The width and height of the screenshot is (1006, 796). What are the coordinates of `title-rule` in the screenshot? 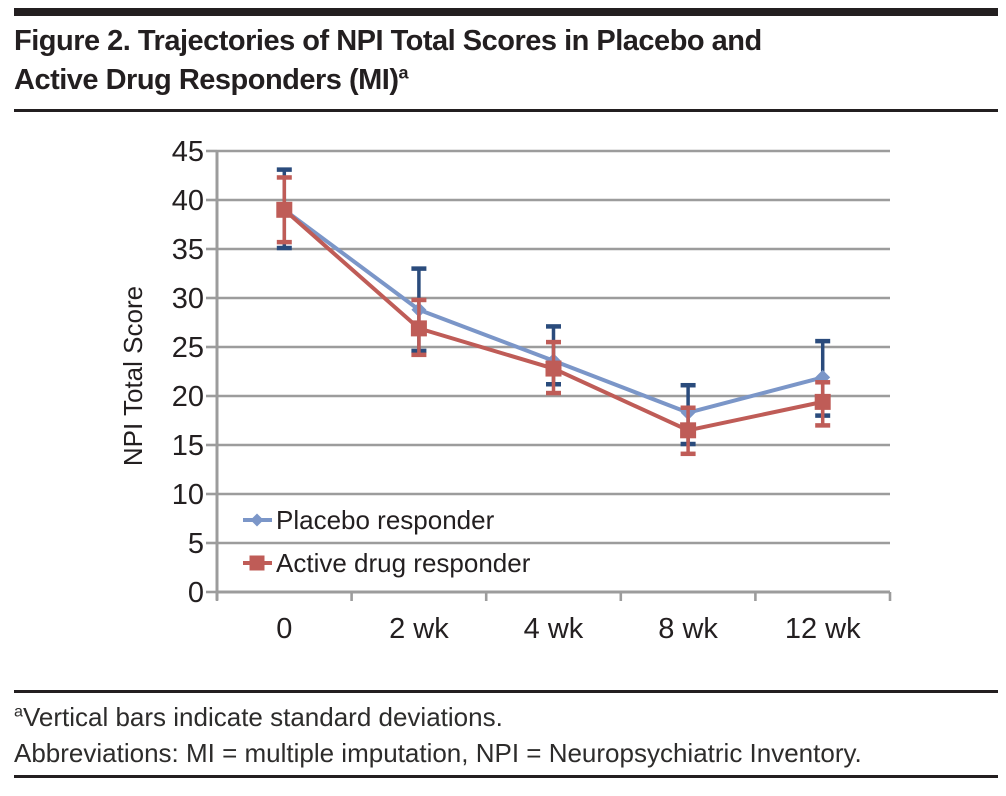 It's located at (506, 110).